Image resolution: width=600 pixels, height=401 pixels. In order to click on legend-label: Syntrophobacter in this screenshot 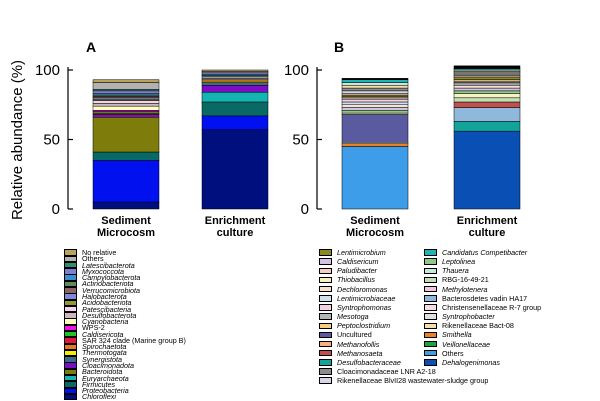, I will do `click(468, 317)`.